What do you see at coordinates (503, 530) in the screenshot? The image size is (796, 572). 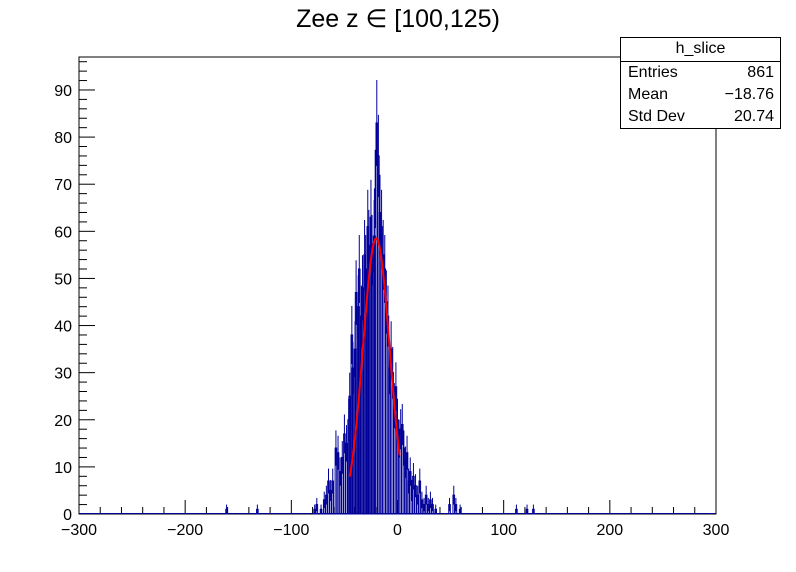 I see `x-tick-label: 100` at bounding box center [503, 530].